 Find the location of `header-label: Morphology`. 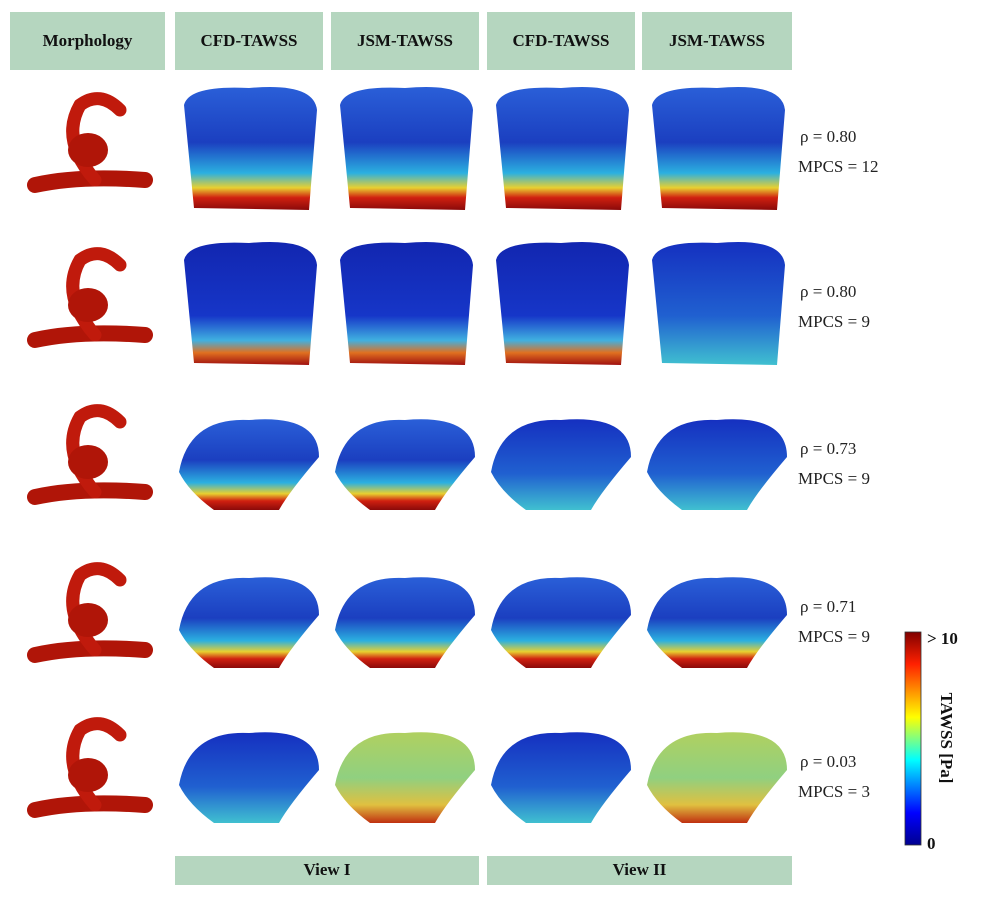

header-label: Morphology is located at coordinates (88, 40).